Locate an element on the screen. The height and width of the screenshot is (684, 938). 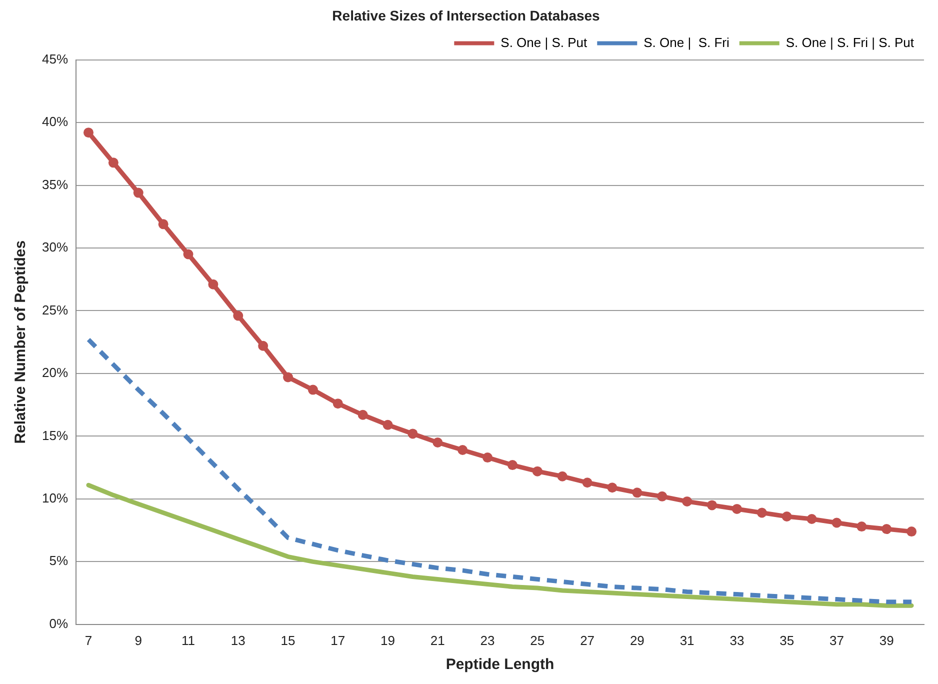
legend-label: S. One | S. Fri | S. Put is located at coordinates (850, 42).